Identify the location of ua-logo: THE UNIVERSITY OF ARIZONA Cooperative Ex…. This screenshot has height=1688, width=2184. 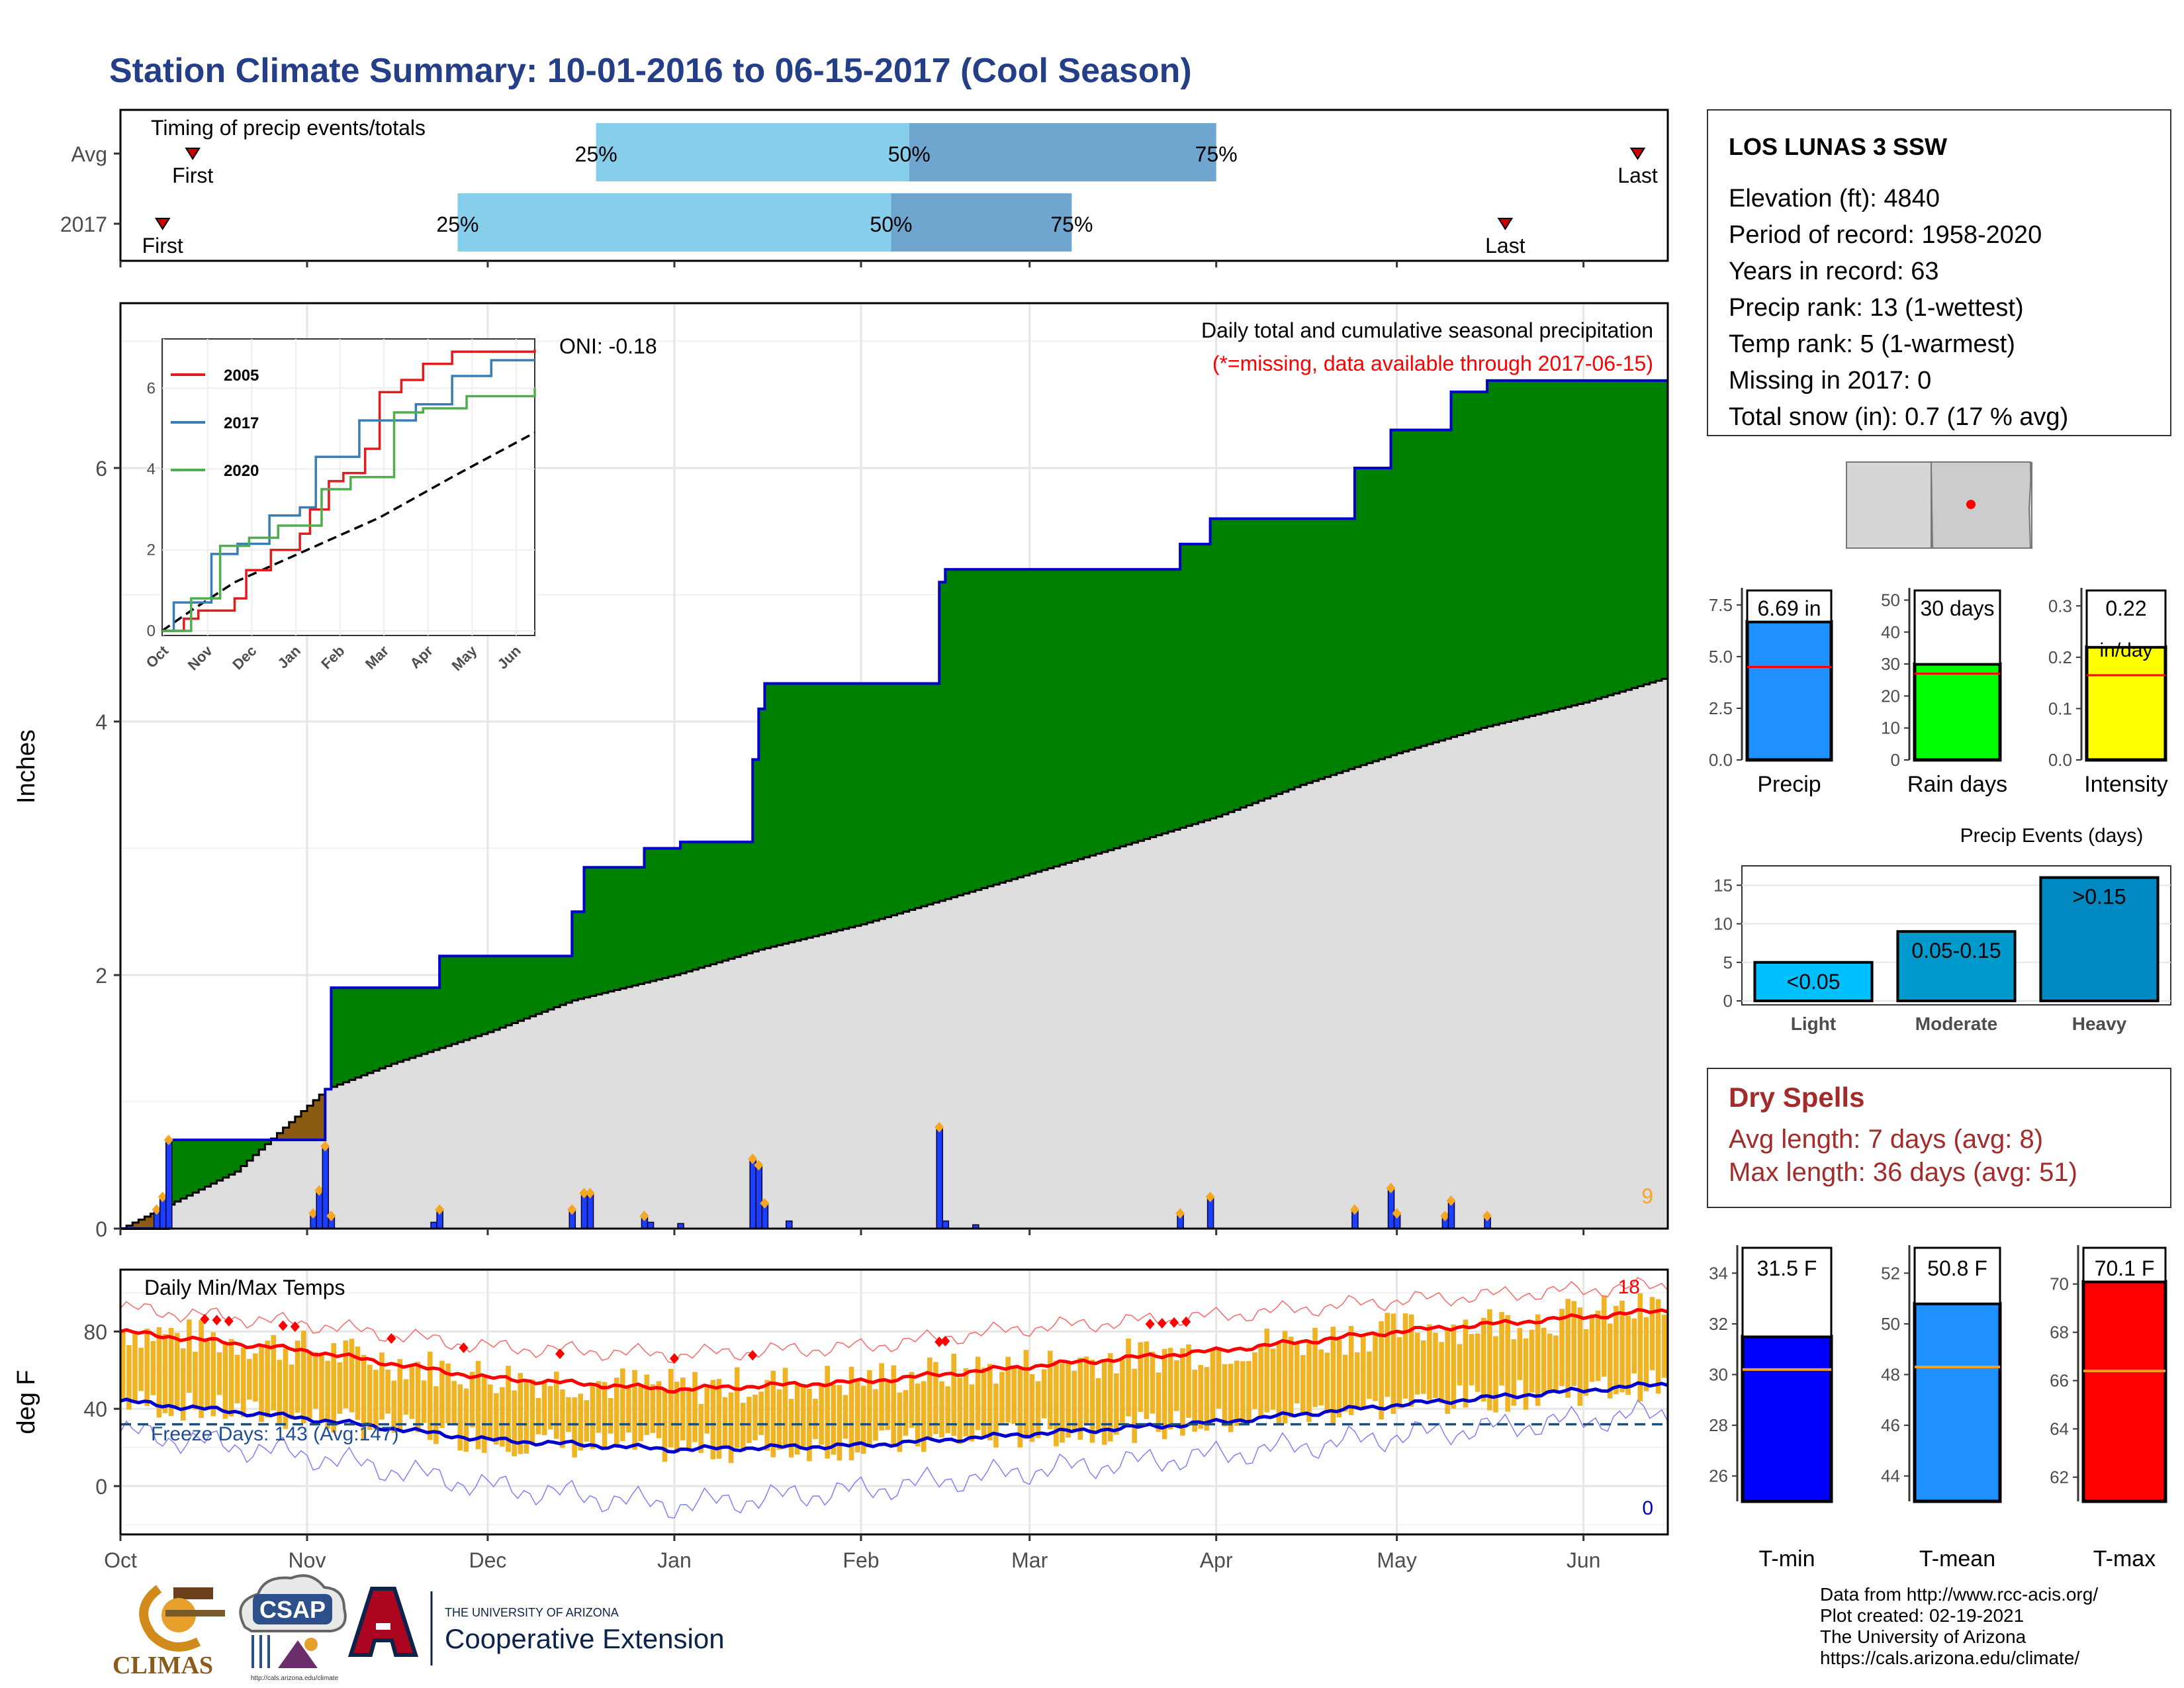
(536, 1626).